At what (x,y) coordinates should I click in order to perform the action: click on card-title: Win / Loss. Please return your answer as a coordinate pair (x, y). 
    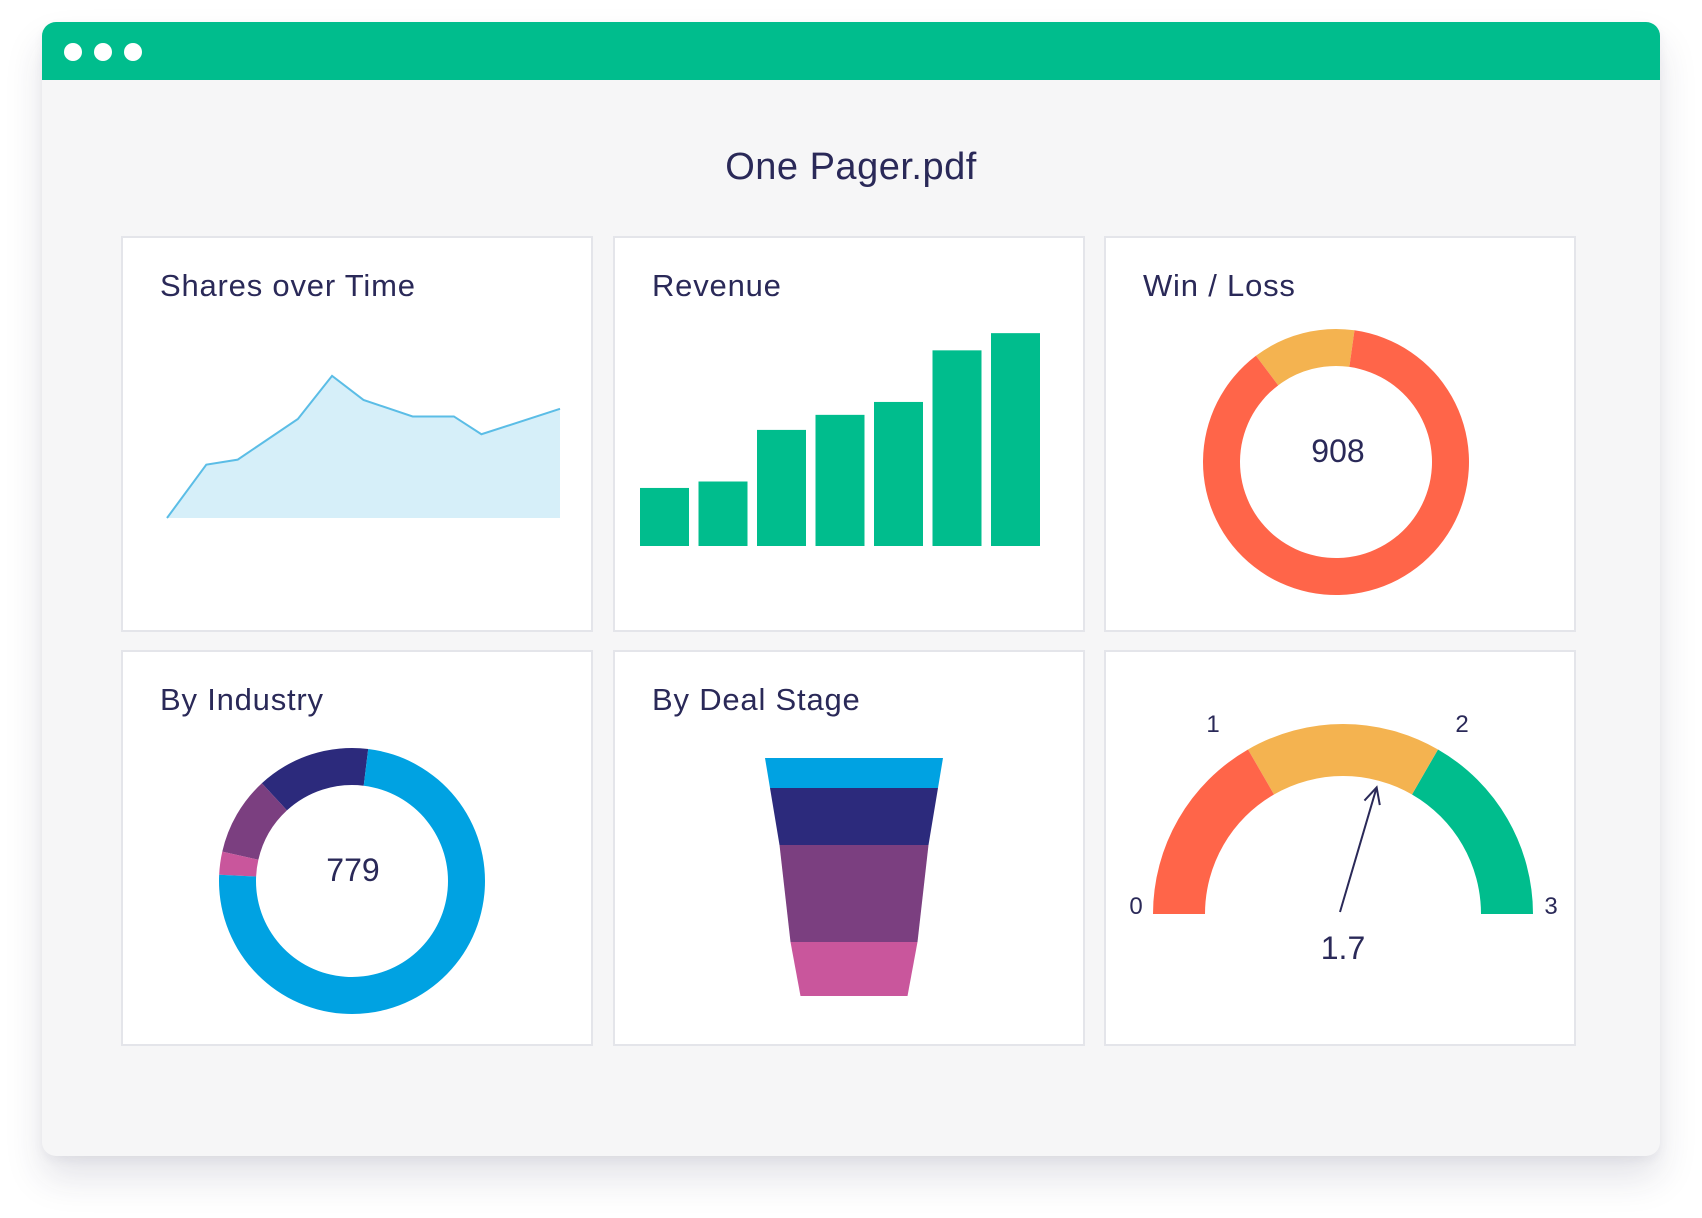
    Looking at the image, I should click on (1219, 285).